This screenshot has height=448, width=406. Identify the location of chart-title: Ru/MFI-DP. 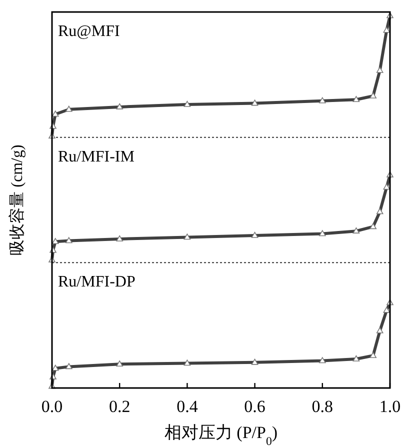
(97, 282).